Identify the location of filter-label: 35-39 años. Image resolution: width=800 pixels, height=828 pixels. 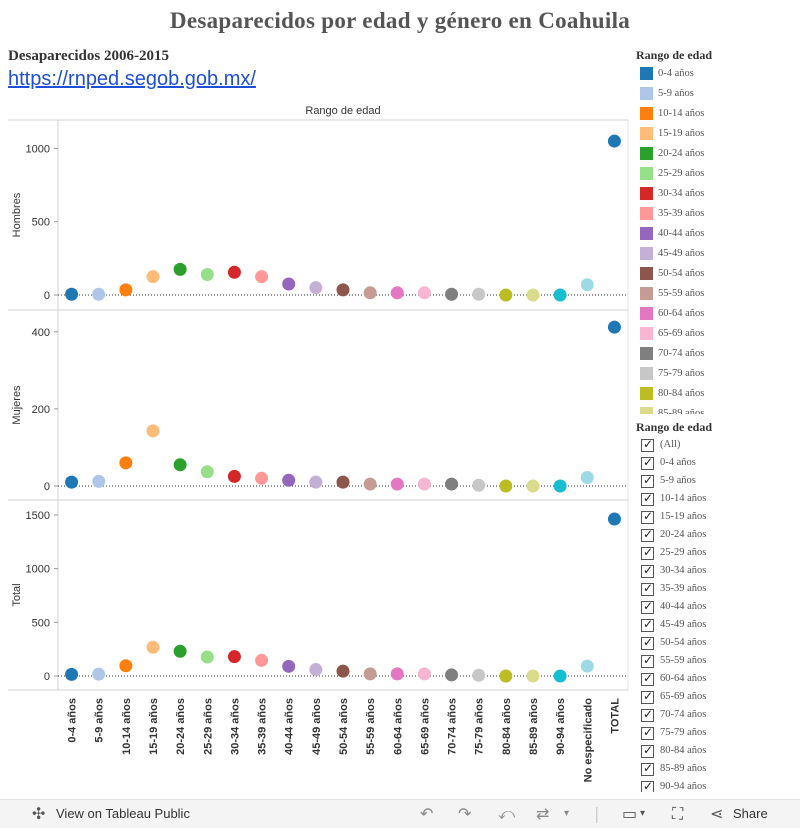
(683, 588).